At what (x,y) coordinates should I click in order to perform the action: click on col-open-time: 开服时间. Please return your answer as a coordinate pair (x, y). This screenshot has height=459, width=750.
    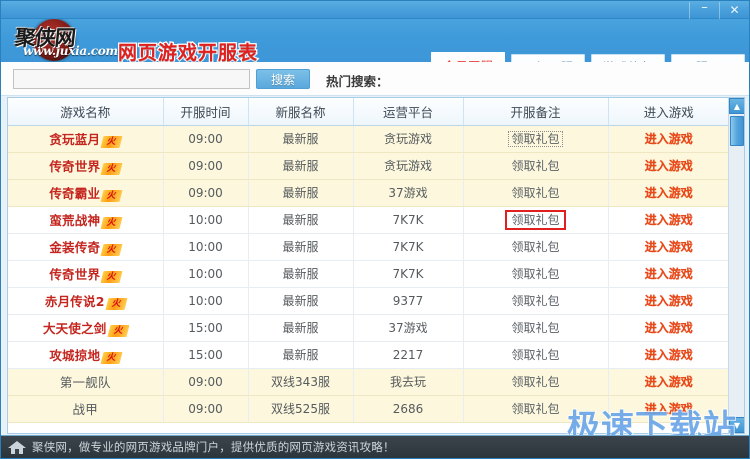
    Looking at the image, I should click on (206, 112).